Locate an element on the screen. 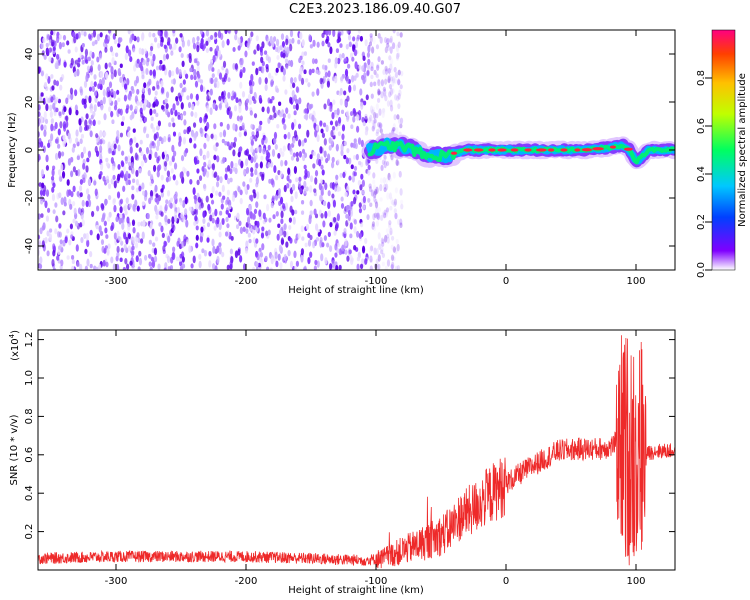 Image resolution: width=750 pixels, height=600 pixels. colorbar-tick-label: 0.4 is located at coordinates (701, 174).